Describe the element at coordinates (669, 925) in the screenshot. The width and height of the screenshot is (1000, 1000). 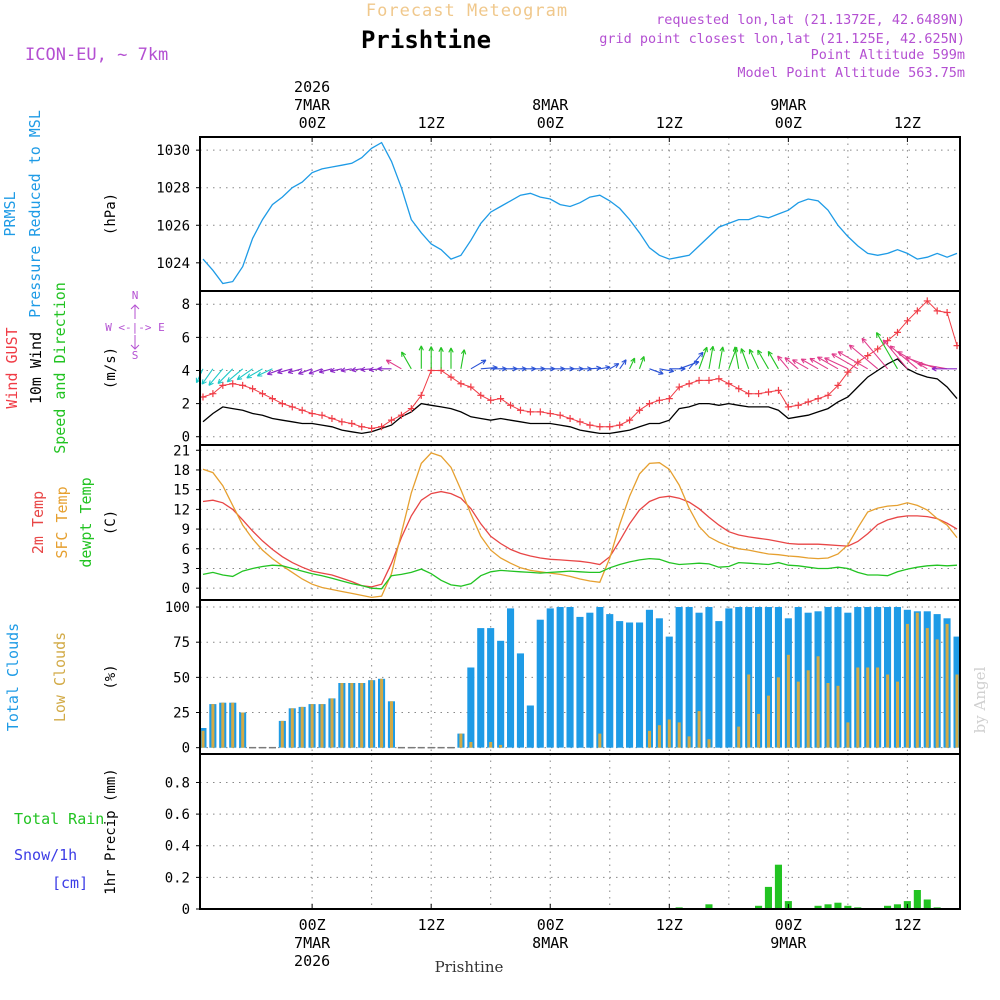
I see `bottom-time-label: 12Z` at that location.